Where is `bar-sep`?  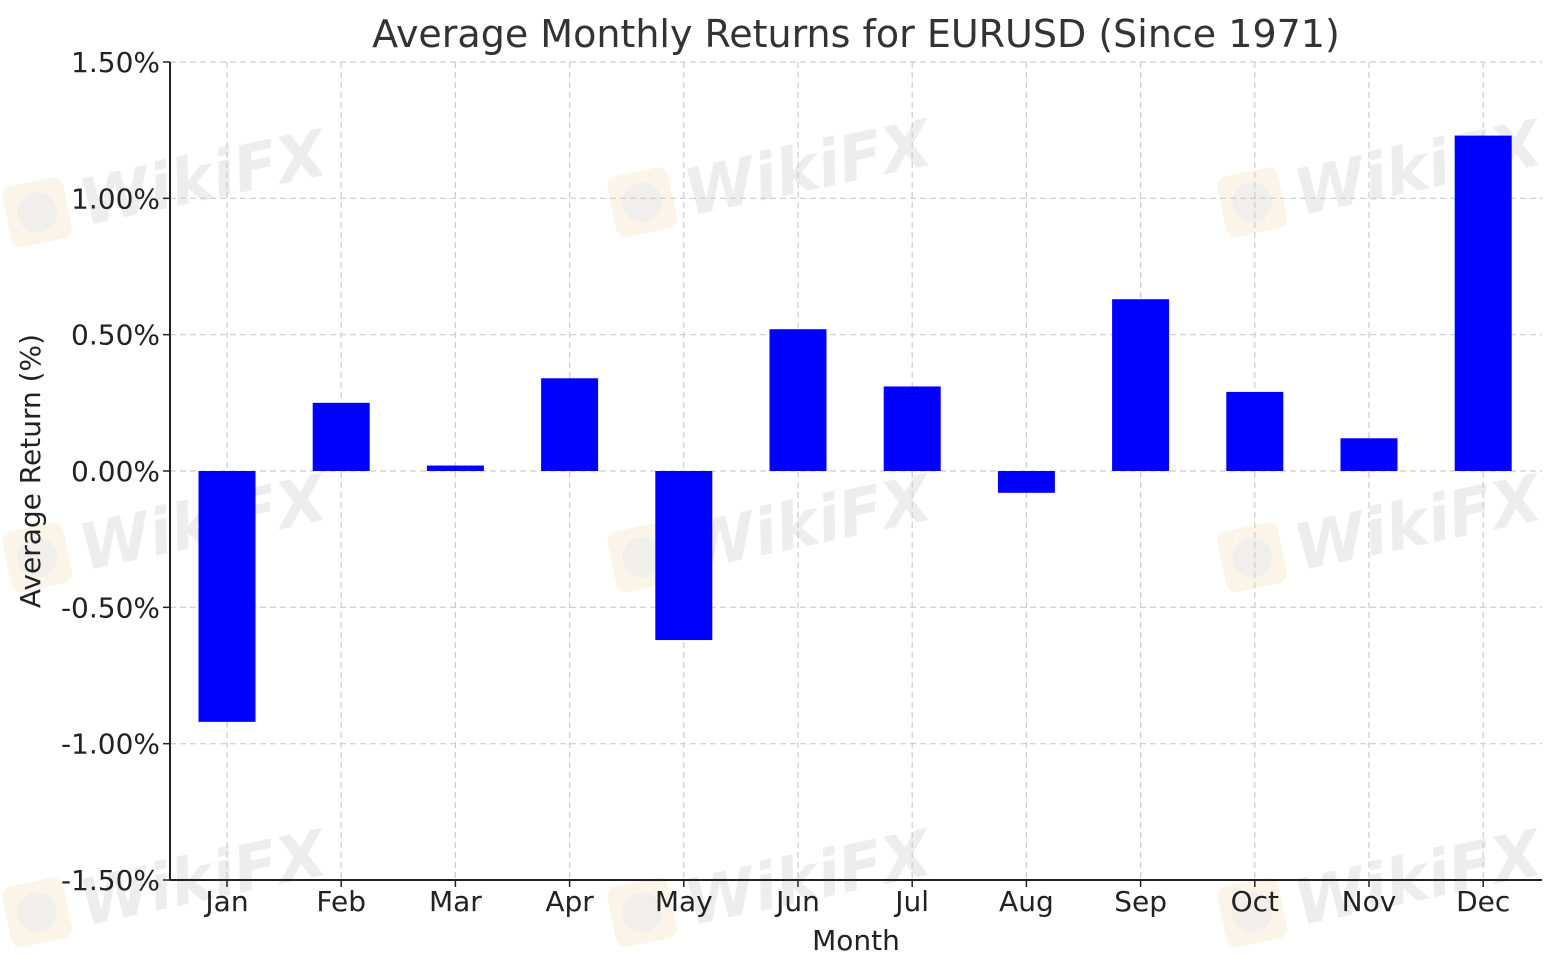 bar-sep is located at coordinates (1141, 385).